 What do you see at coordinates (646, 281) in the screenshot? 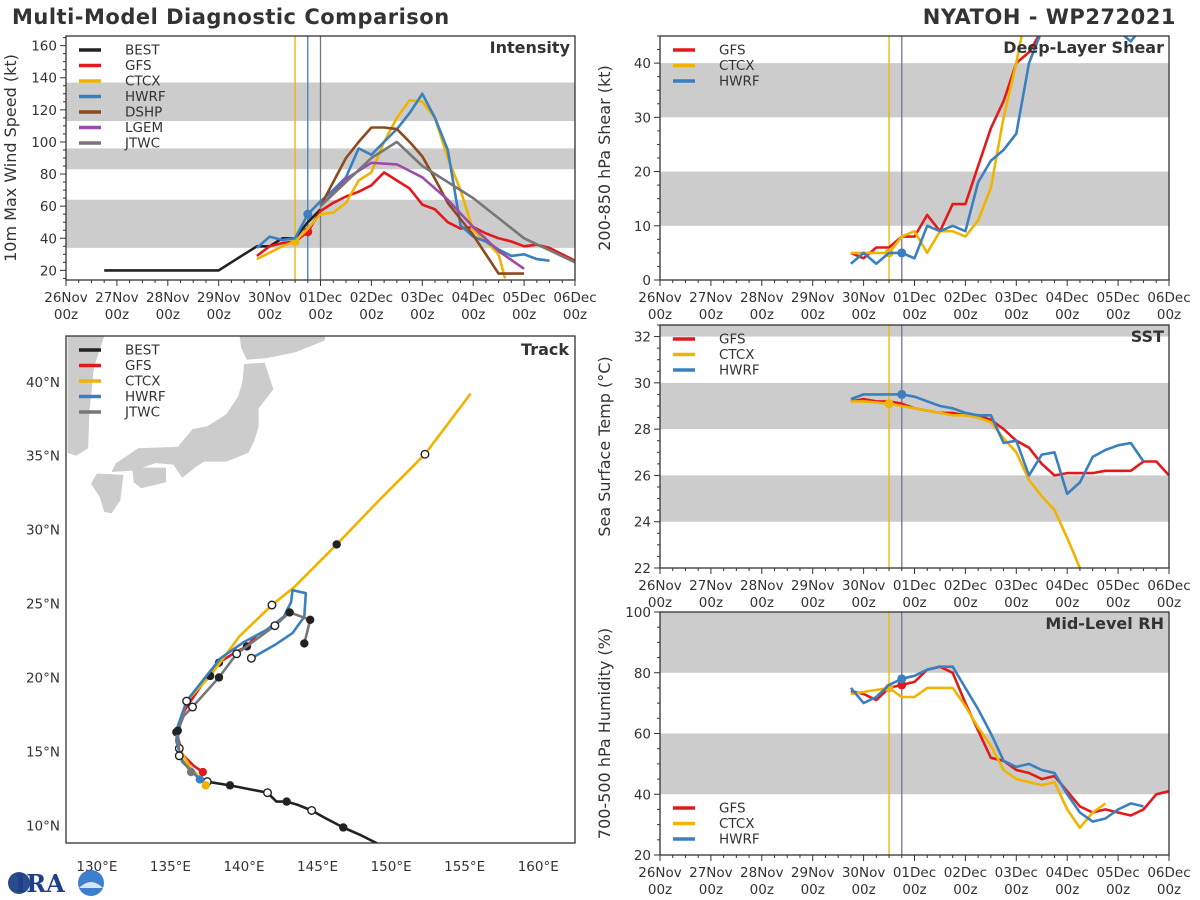
I see `y-tick-label: 0` at bounding box center [646, 281].